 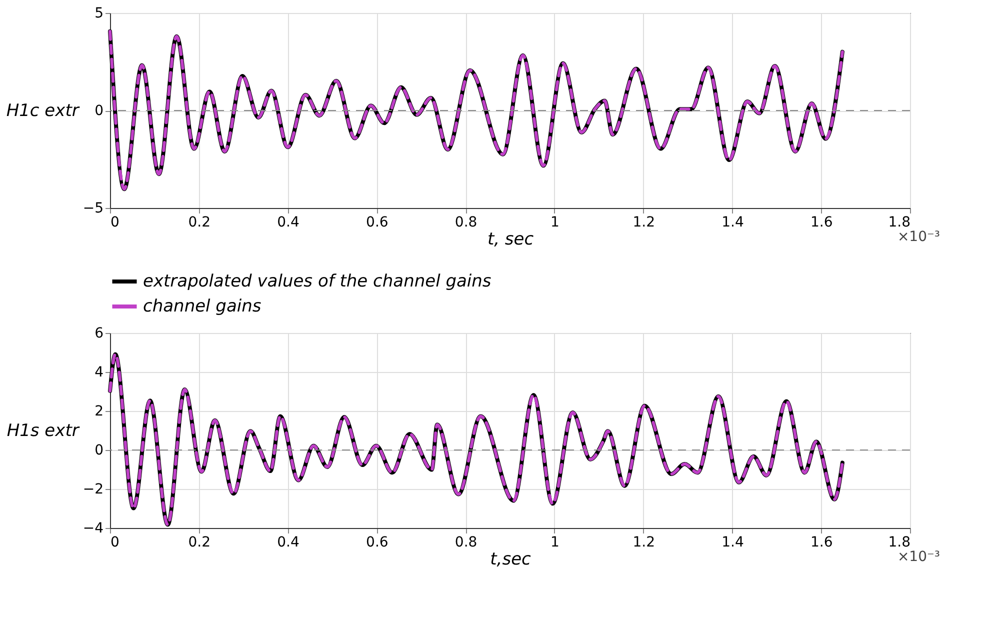 I want to click on y-tick-label: 4, so click(x=99, y=372).